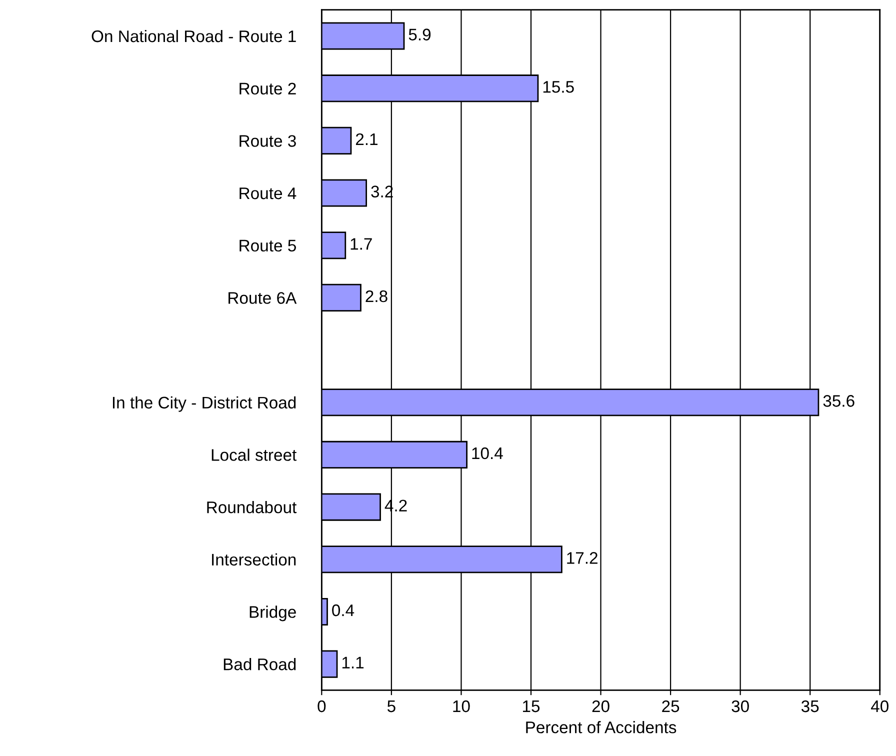  I want to click on data-label: 1.1, so click(353, 662).